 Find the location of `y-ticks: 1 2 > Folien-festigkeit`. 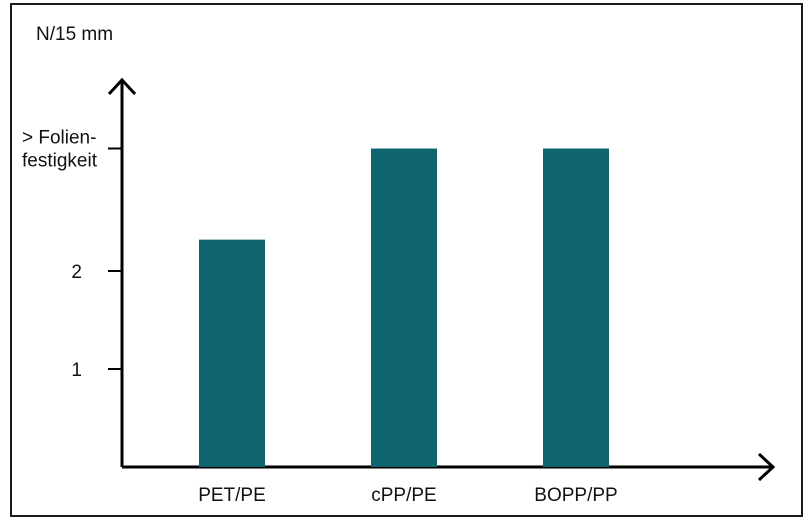

y-ticks: 1 2 > Folien-festigkeit is located at coordinates (72, 254).